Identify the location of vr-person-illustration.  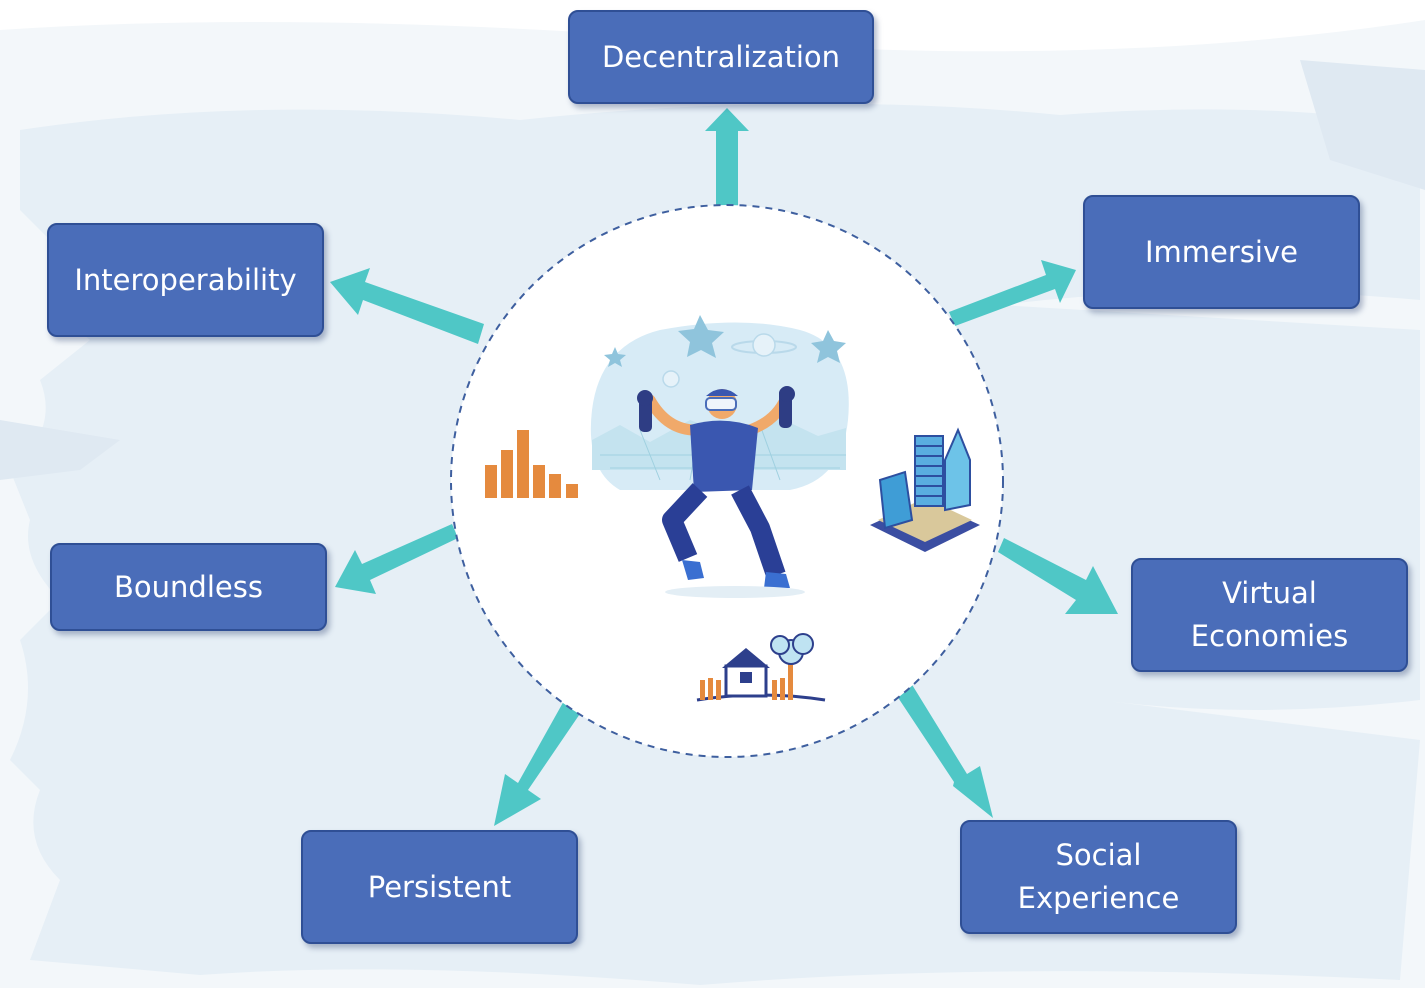
(719, 456).